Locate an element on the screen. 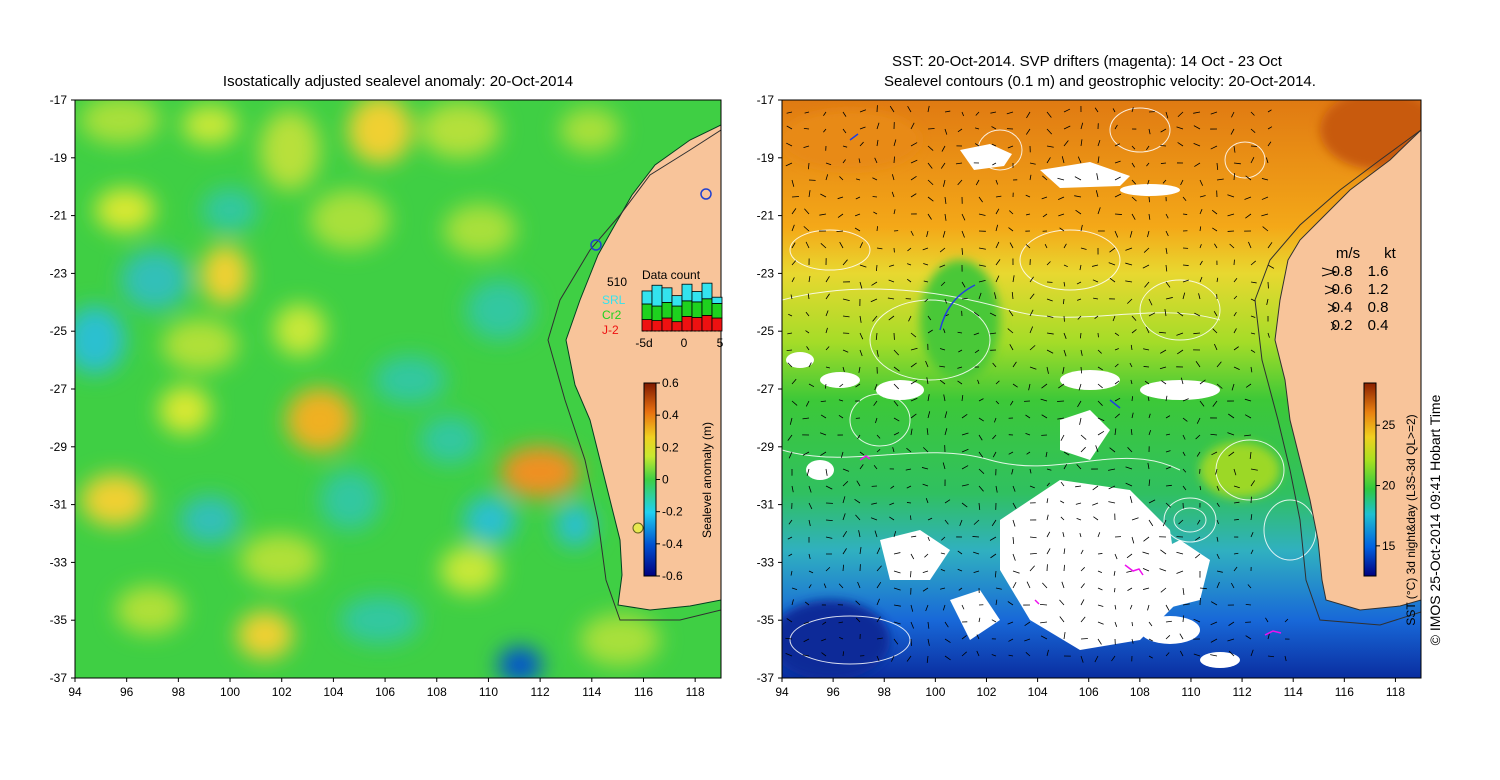 This screenshot has width=1500, height=780. bathymetry-contour-right is located at coordinates (1337, 377).